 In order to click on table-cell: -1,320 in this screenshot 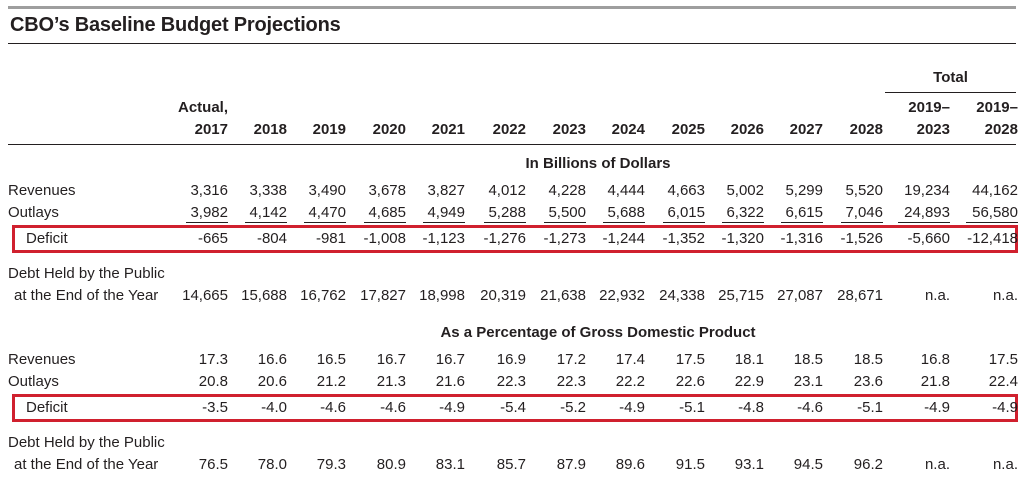, I will do `click(742, 238)`.